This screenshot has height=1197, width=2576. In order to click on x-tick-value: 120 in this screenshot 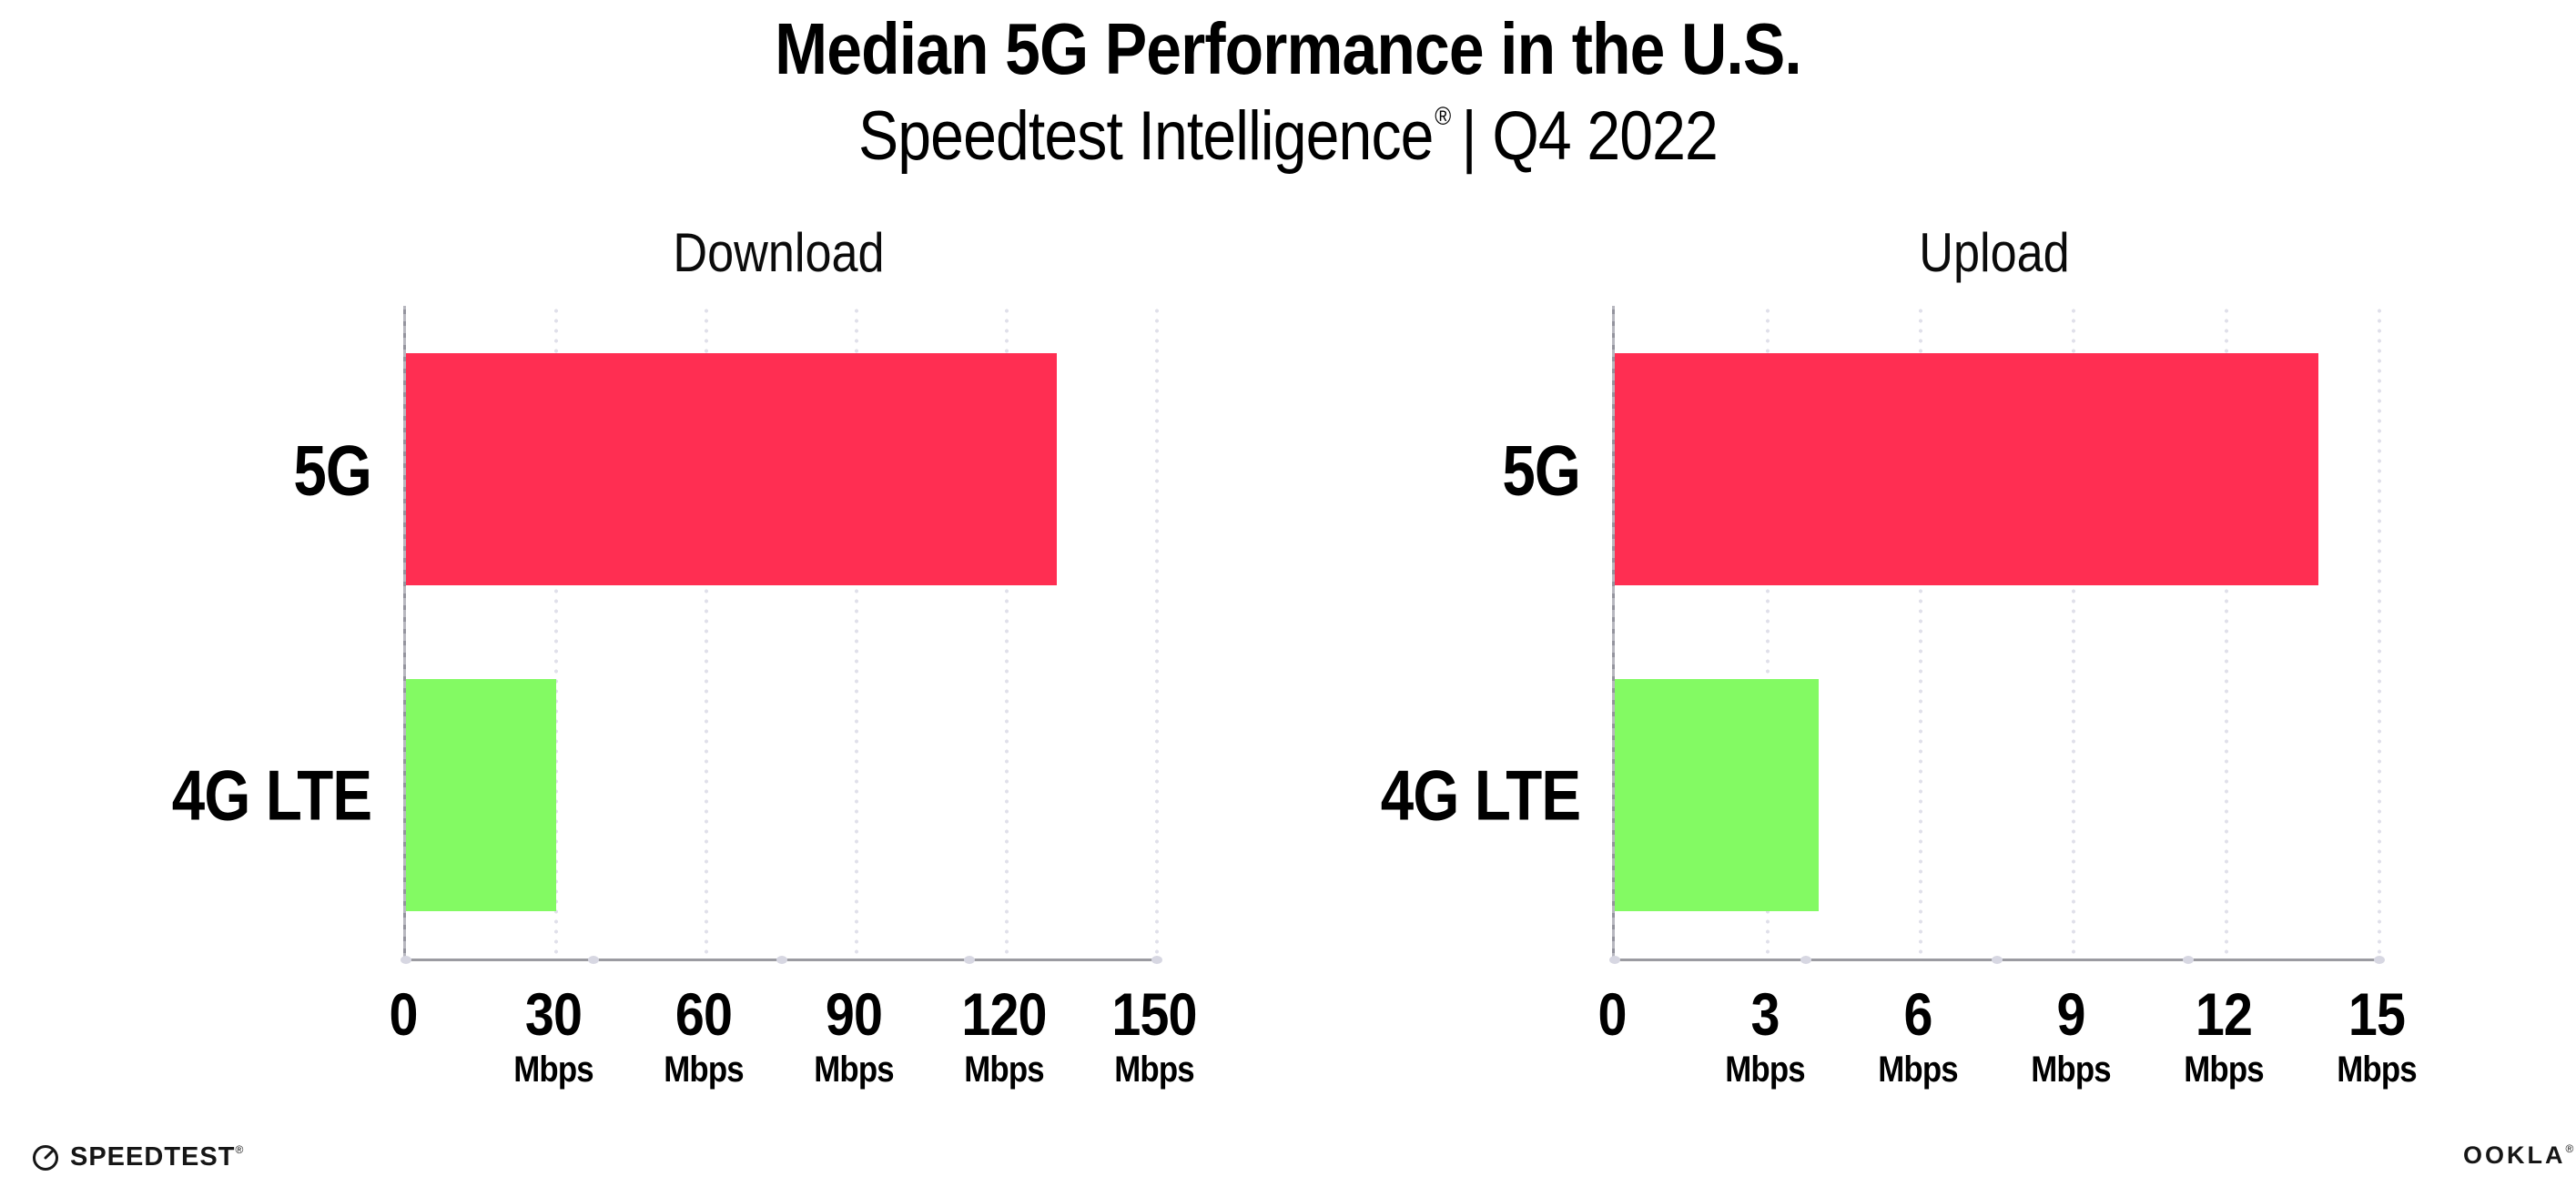, I will do `click(1004, 1014)`.